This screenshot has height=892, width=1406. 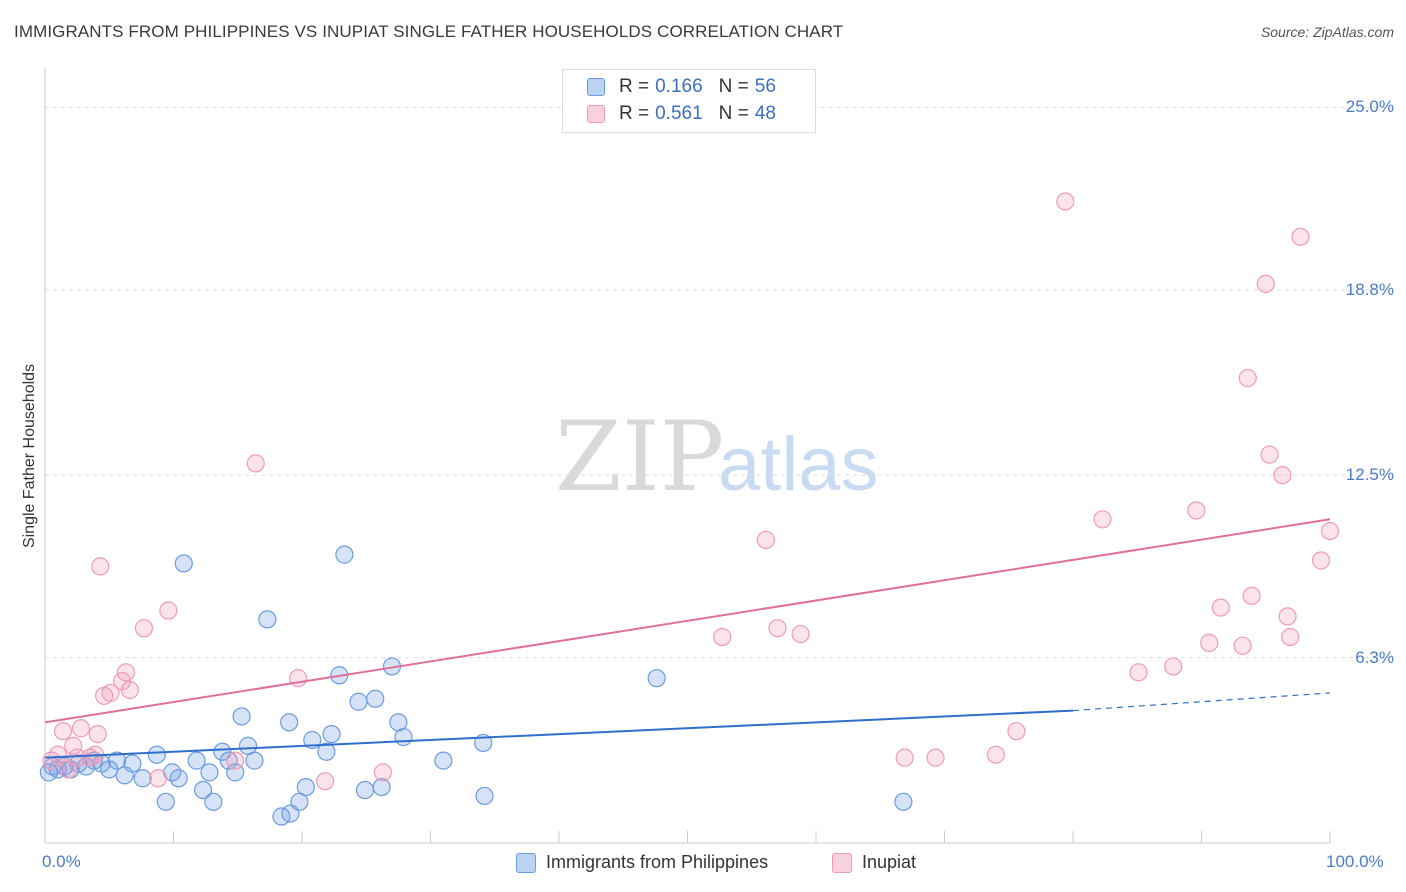 What do you see at coordinates (689, 101) in the screenshot?
I see `correlation-legend: R = 0.166 N = 56 R = 0.561 N = 48` at bounding box center [689, 101].